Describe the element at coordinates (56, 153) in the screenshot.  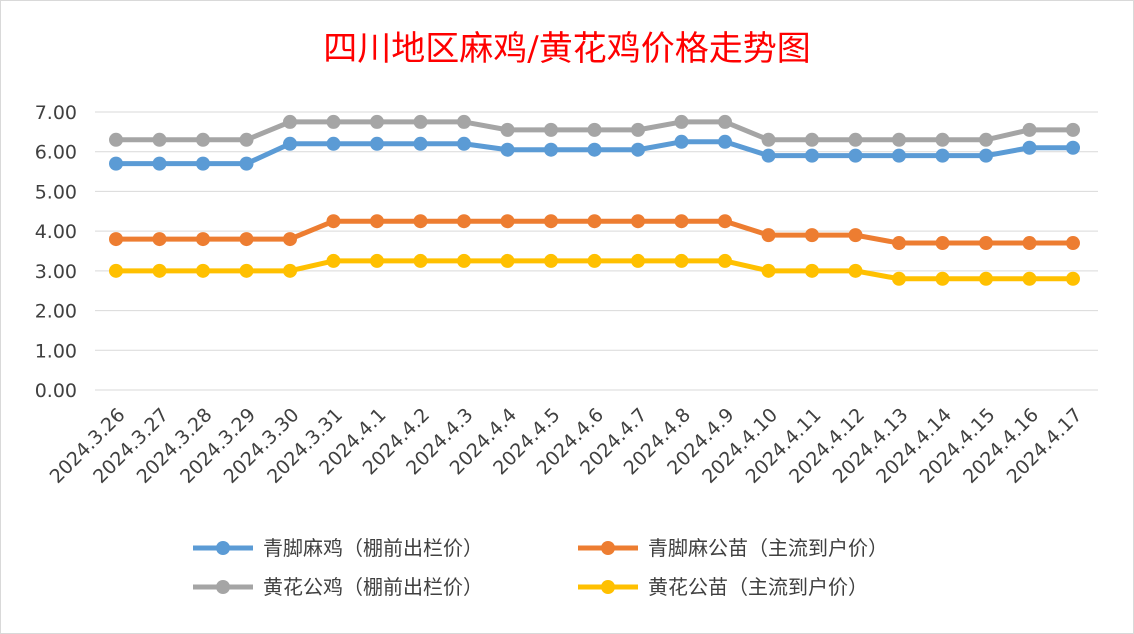
I see `y-tick-label: 6.00` at that location.